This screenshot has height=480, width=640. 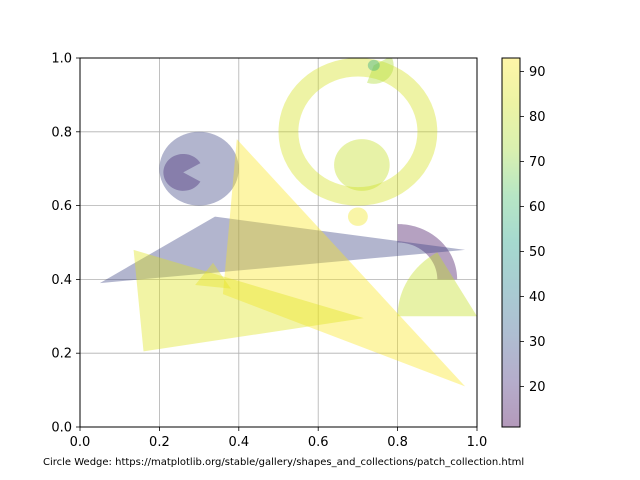 What do you see at coordinates (537, 252) in the screenshot?
I see `colorbar-tick-label: 50` at bounding box center [537, 252].